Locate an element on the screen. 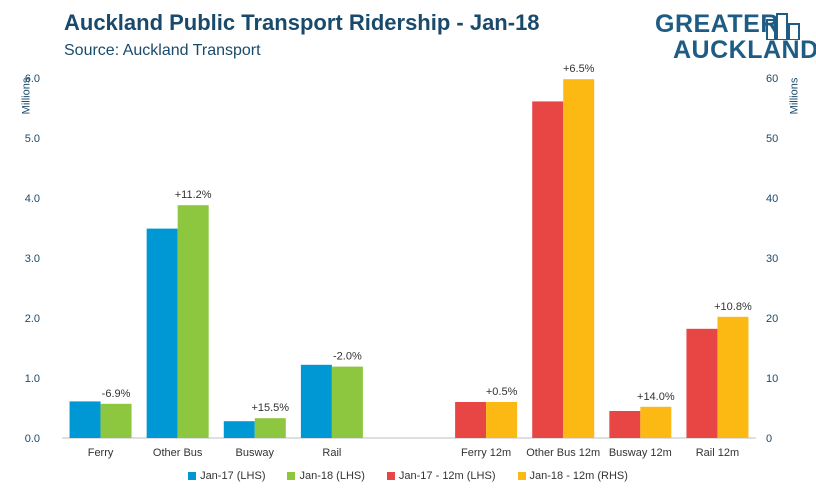 This screenshot has width=816, height=499. legend-item: Jan-18 (LHS) is located at coordinates (326, 476).